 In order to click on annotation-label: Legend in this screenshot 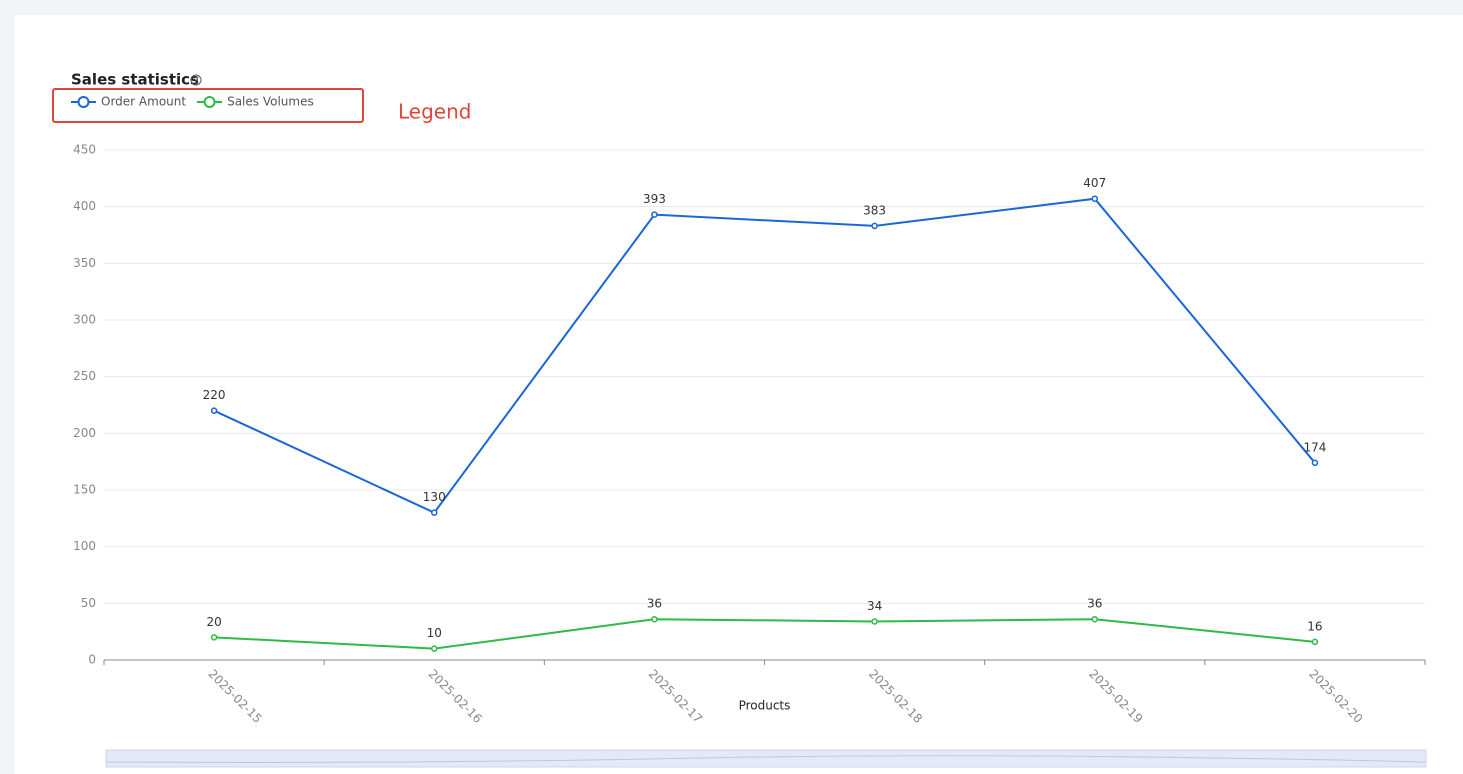, I will do `click(434, 112)`.